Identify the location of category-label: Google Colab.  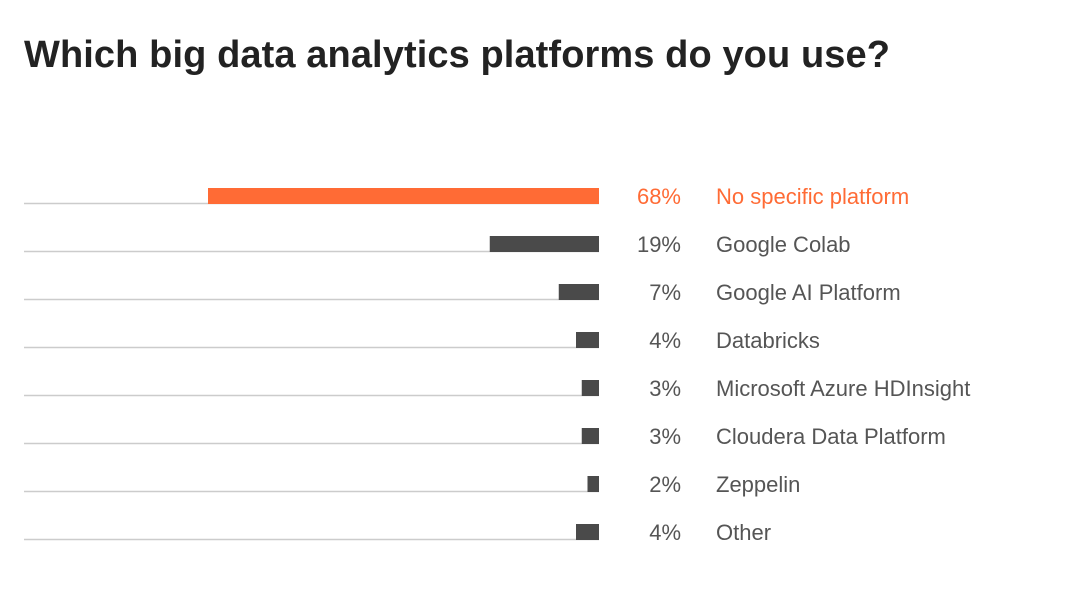
(783, 244).